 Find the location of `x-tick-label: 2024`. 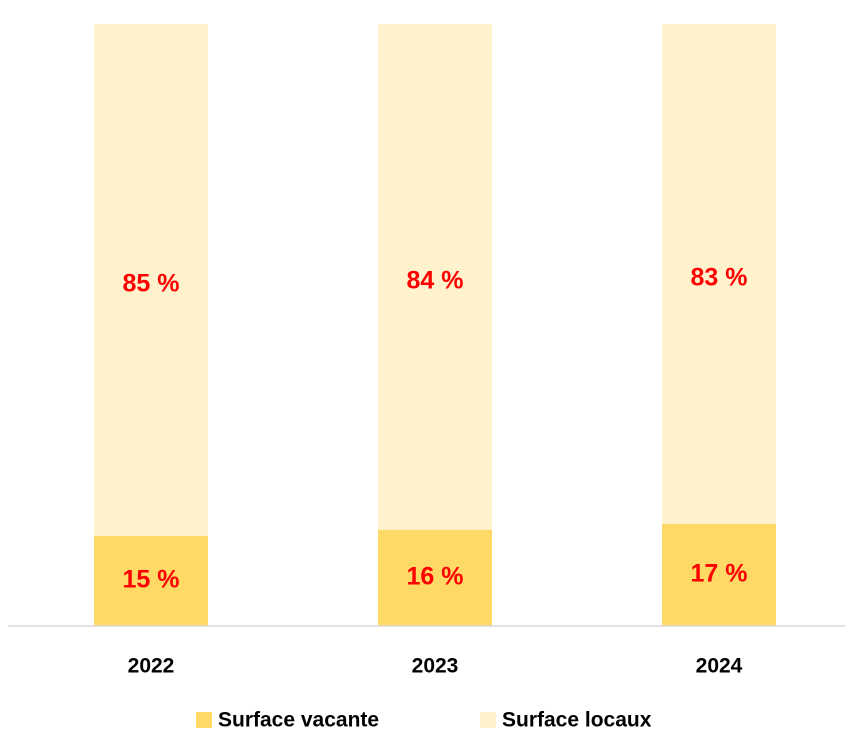

x-tick-label: 2024 is located at coordinates (719, 666).